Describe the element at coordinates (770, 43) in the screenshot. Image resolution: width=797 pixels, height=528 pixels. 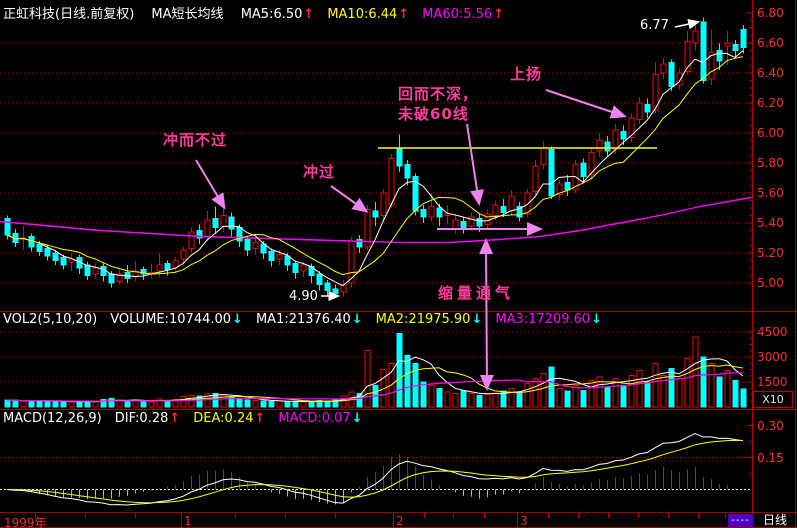
I see `axis-tick-label: 6.60` at that location.